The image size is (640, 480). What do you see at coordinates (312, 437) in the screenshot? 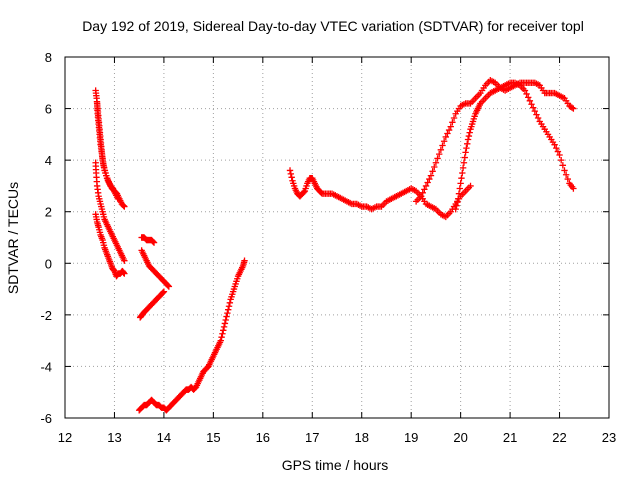
I see `x-tick-label: 17` at bounding box center [312, 437].